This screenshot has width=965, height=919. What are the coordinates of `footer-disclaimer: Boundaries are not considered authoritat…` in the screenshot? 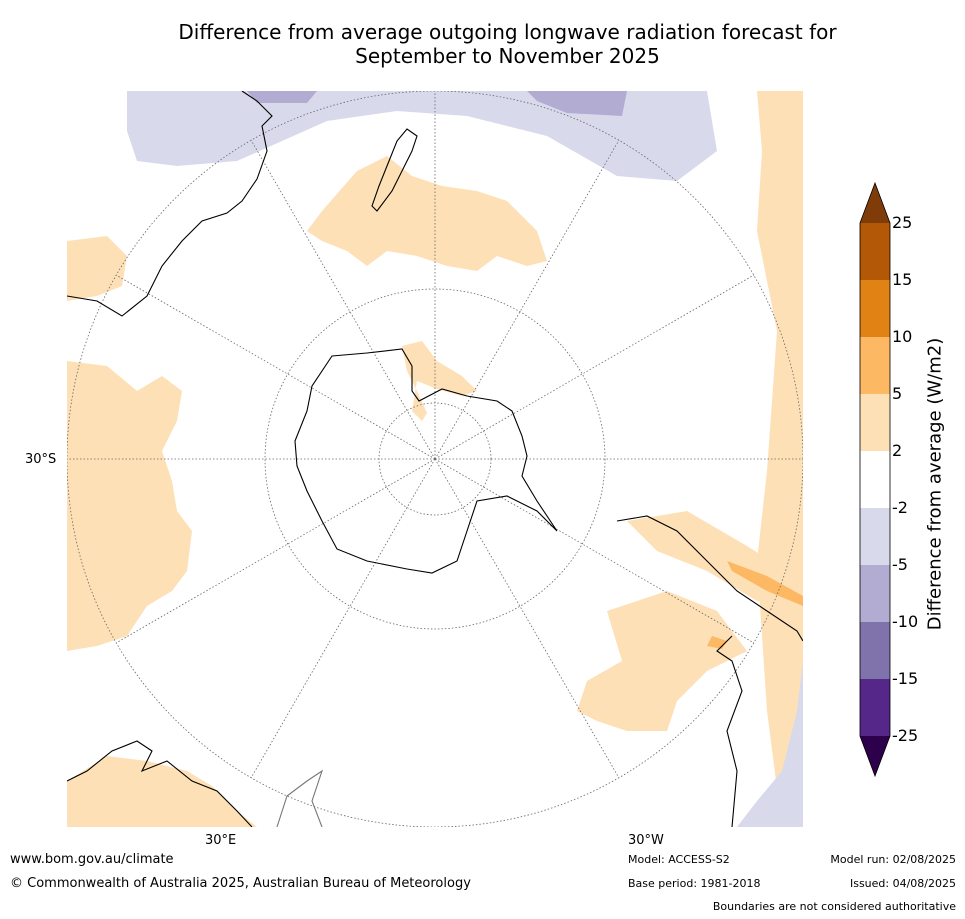 It's located at (834, 906).